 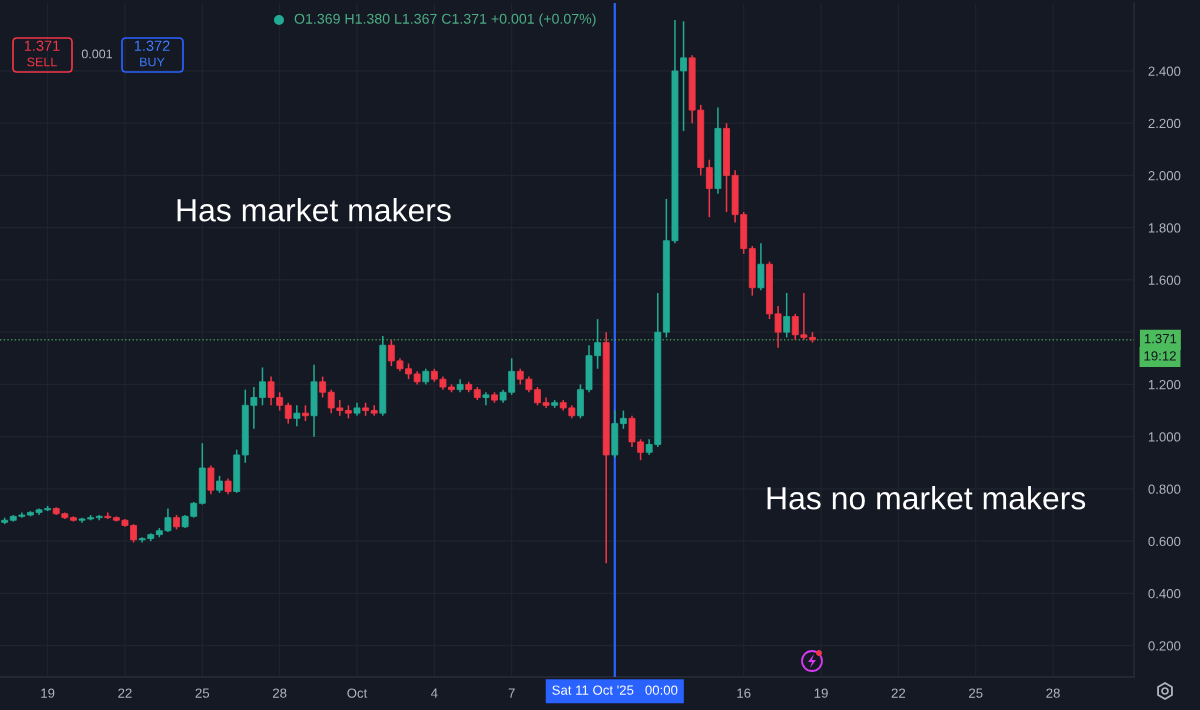 I want to click on annotation: Has market makers, so click(x=314, y=210).